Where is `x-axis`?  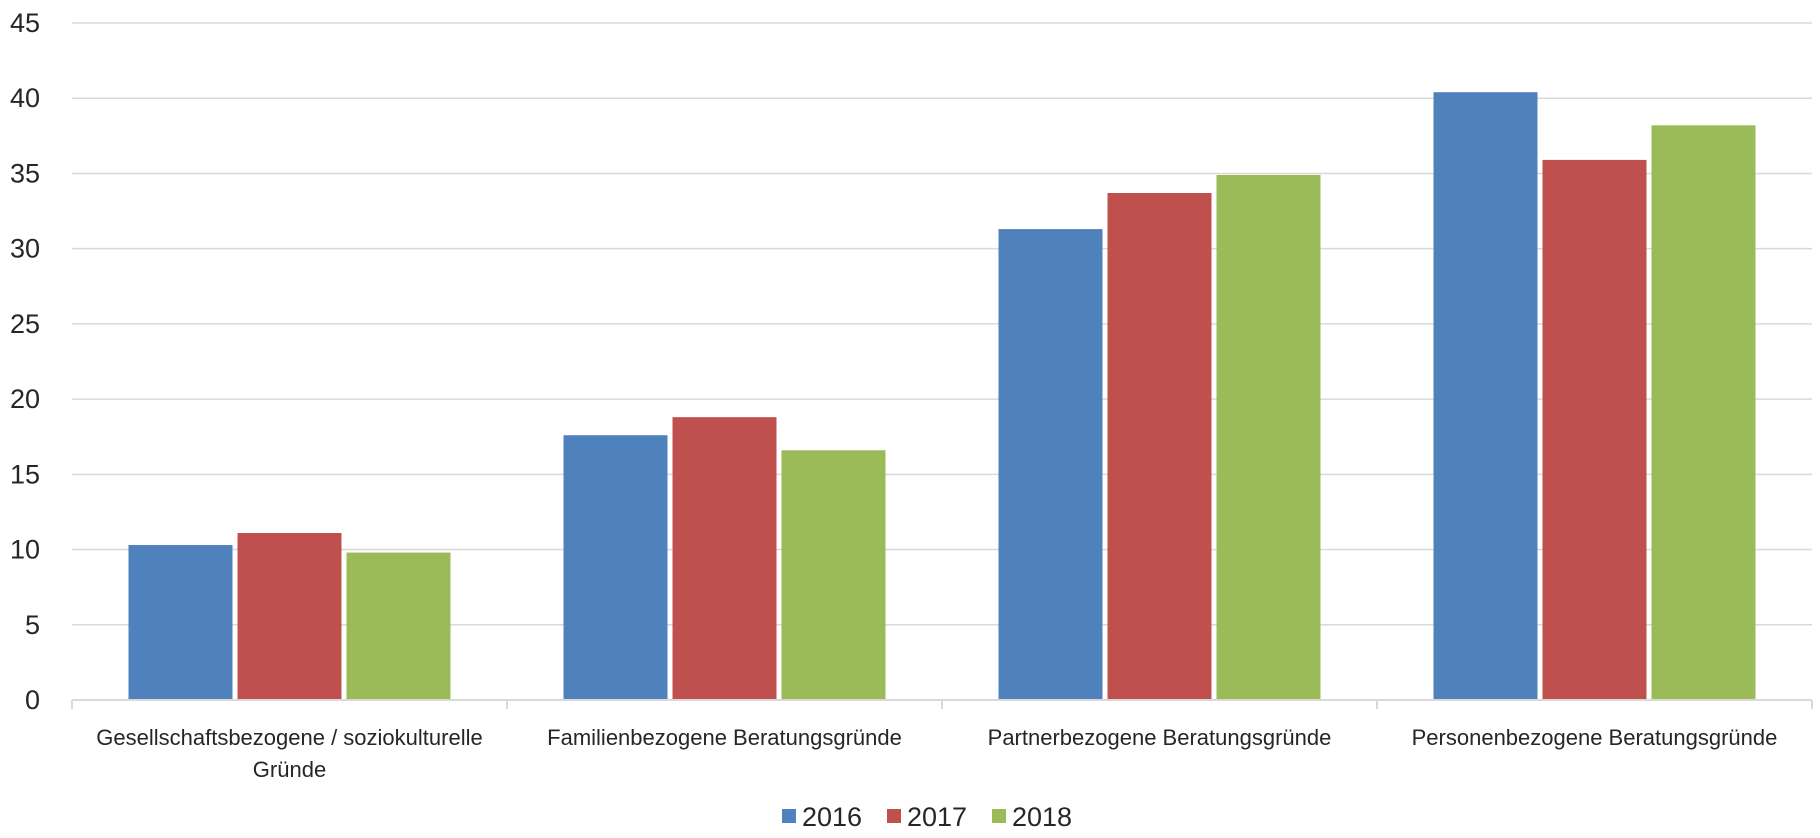 x-axis is located at coordinates (942, 704).